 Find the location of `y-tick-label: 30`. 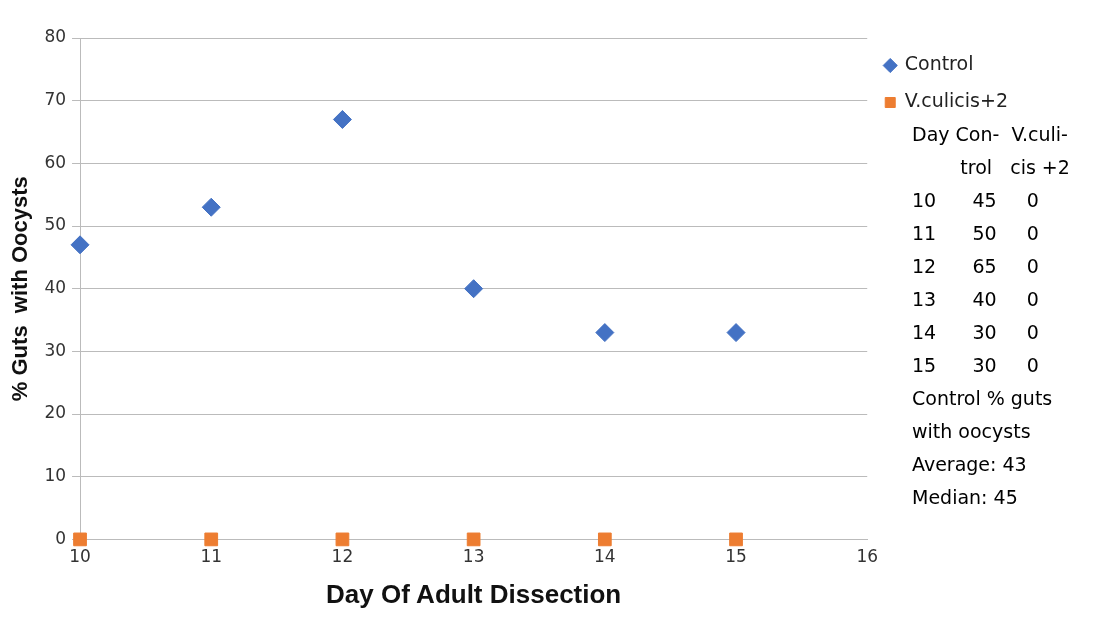

y-tick-label: 30 is located at coordinates (55, 349).